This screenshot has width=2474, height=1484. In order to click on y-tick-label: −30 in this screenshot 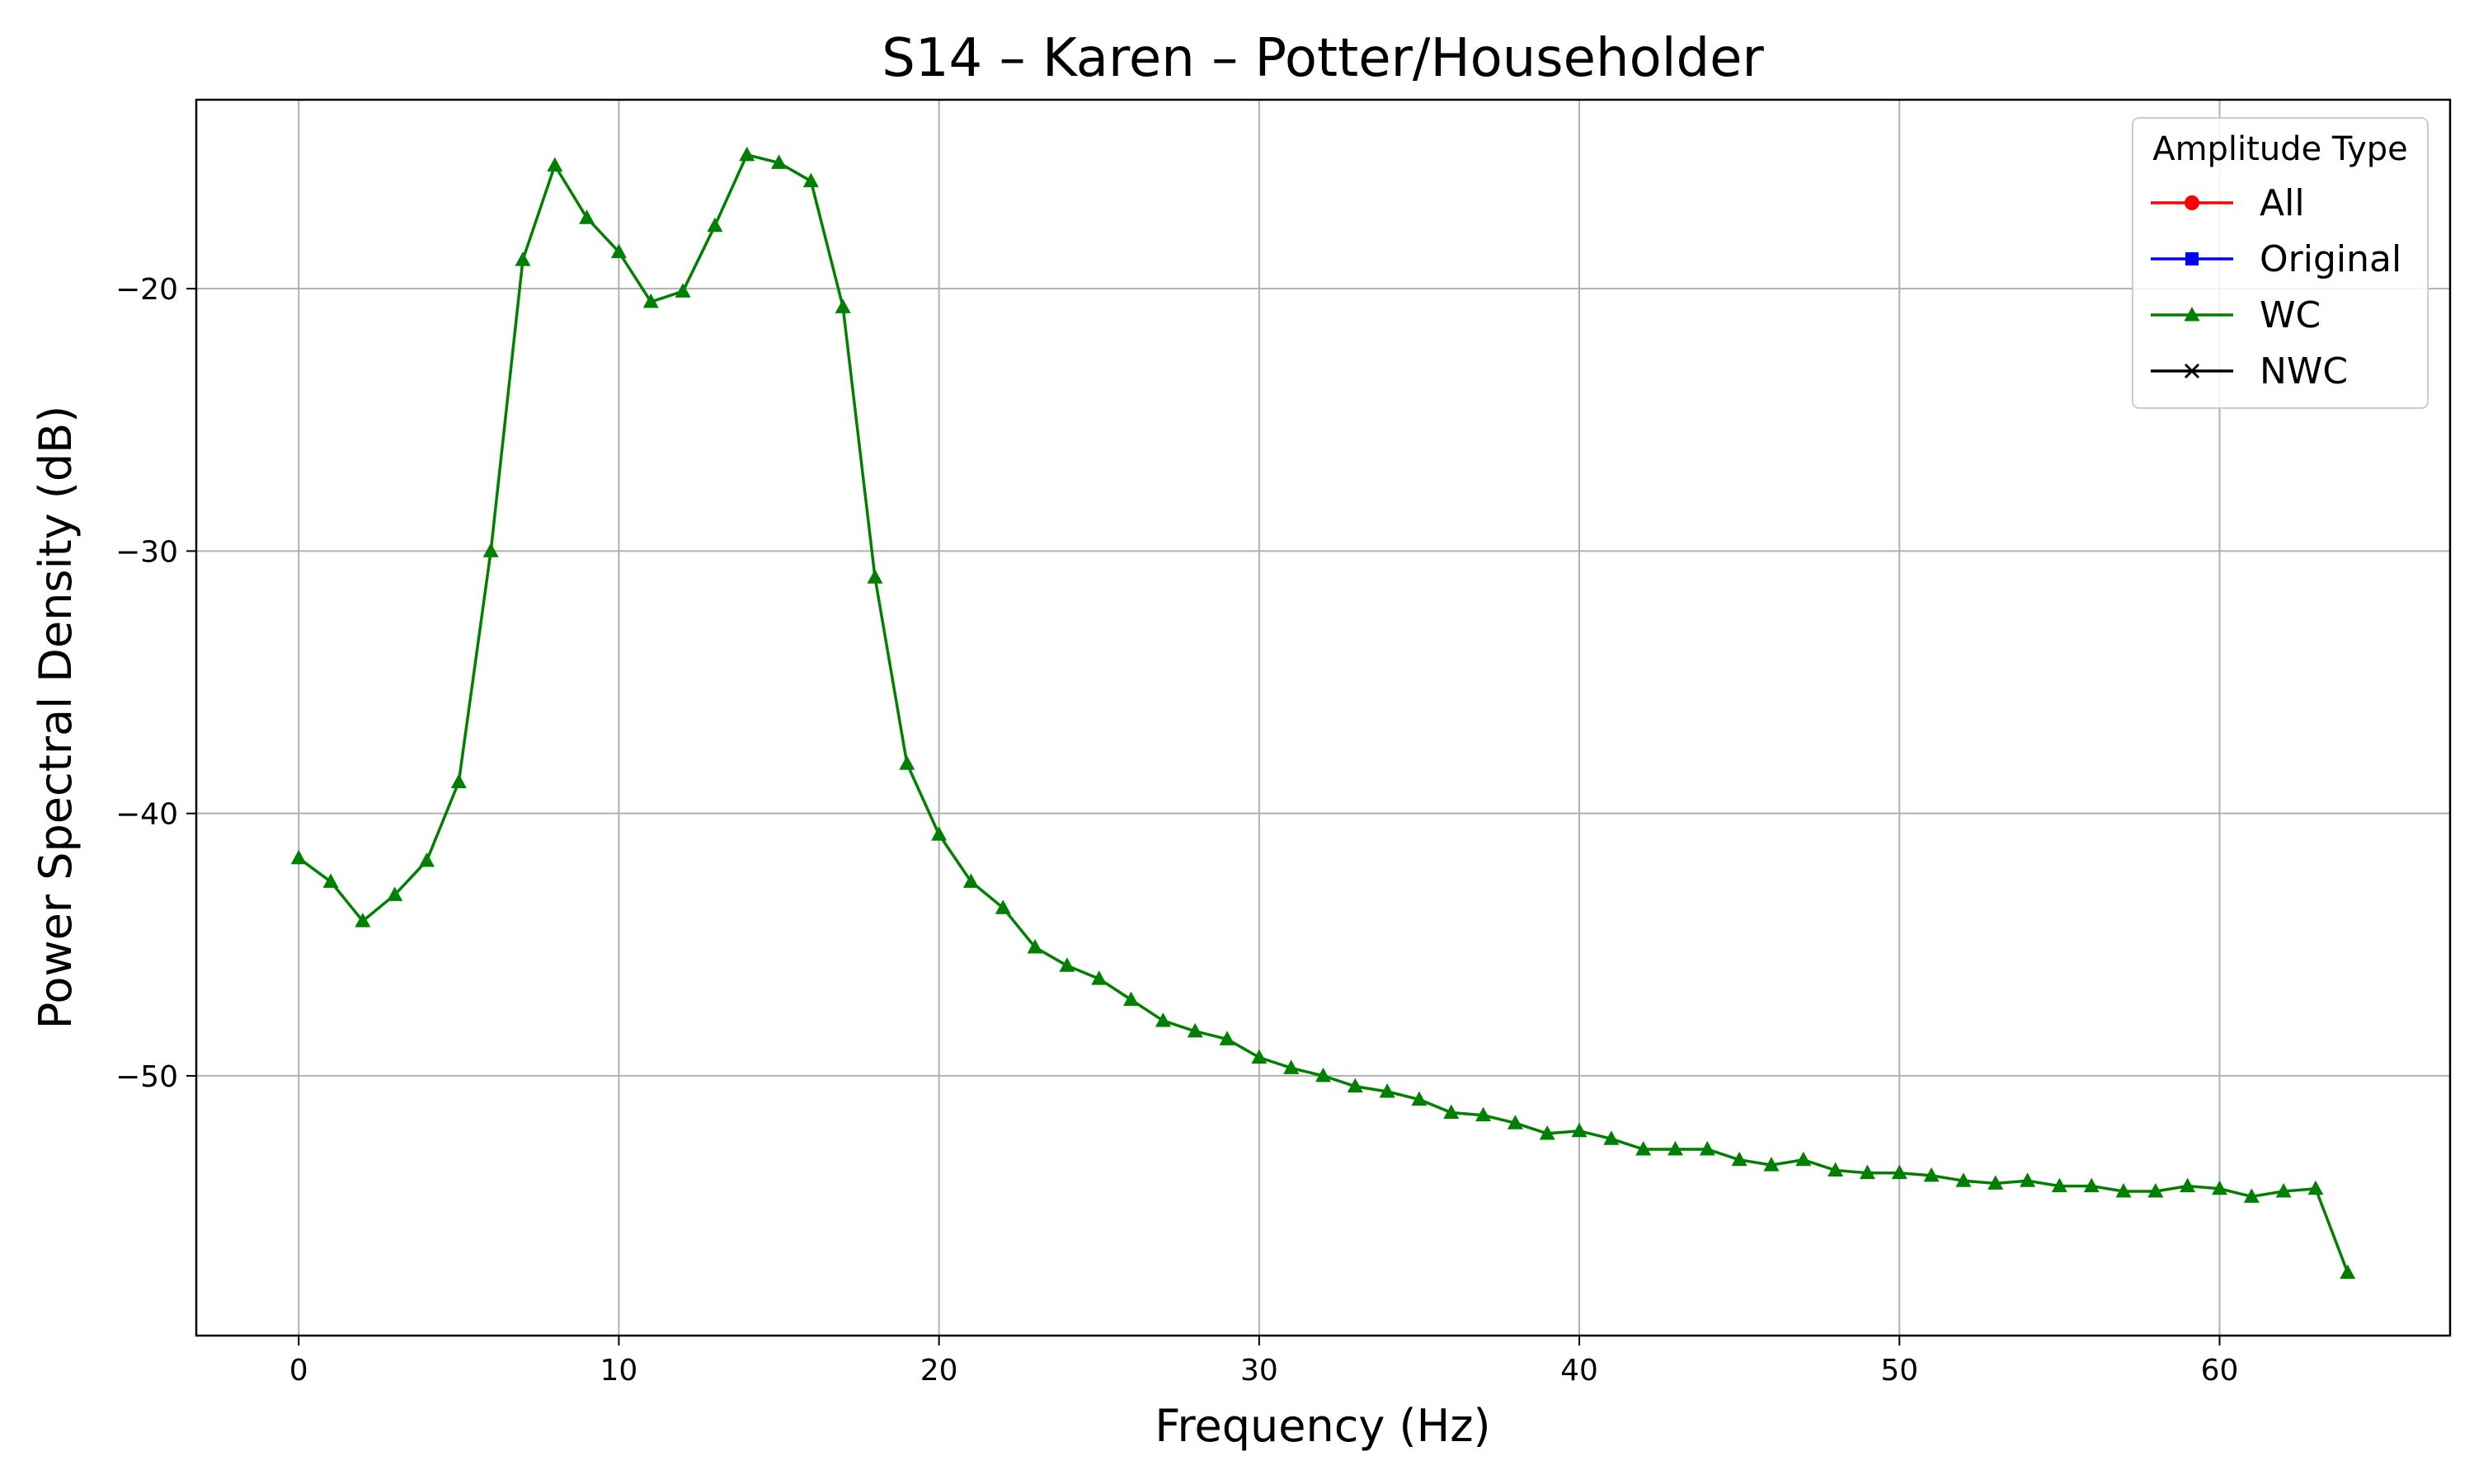, I will do `click(146, 552)`.